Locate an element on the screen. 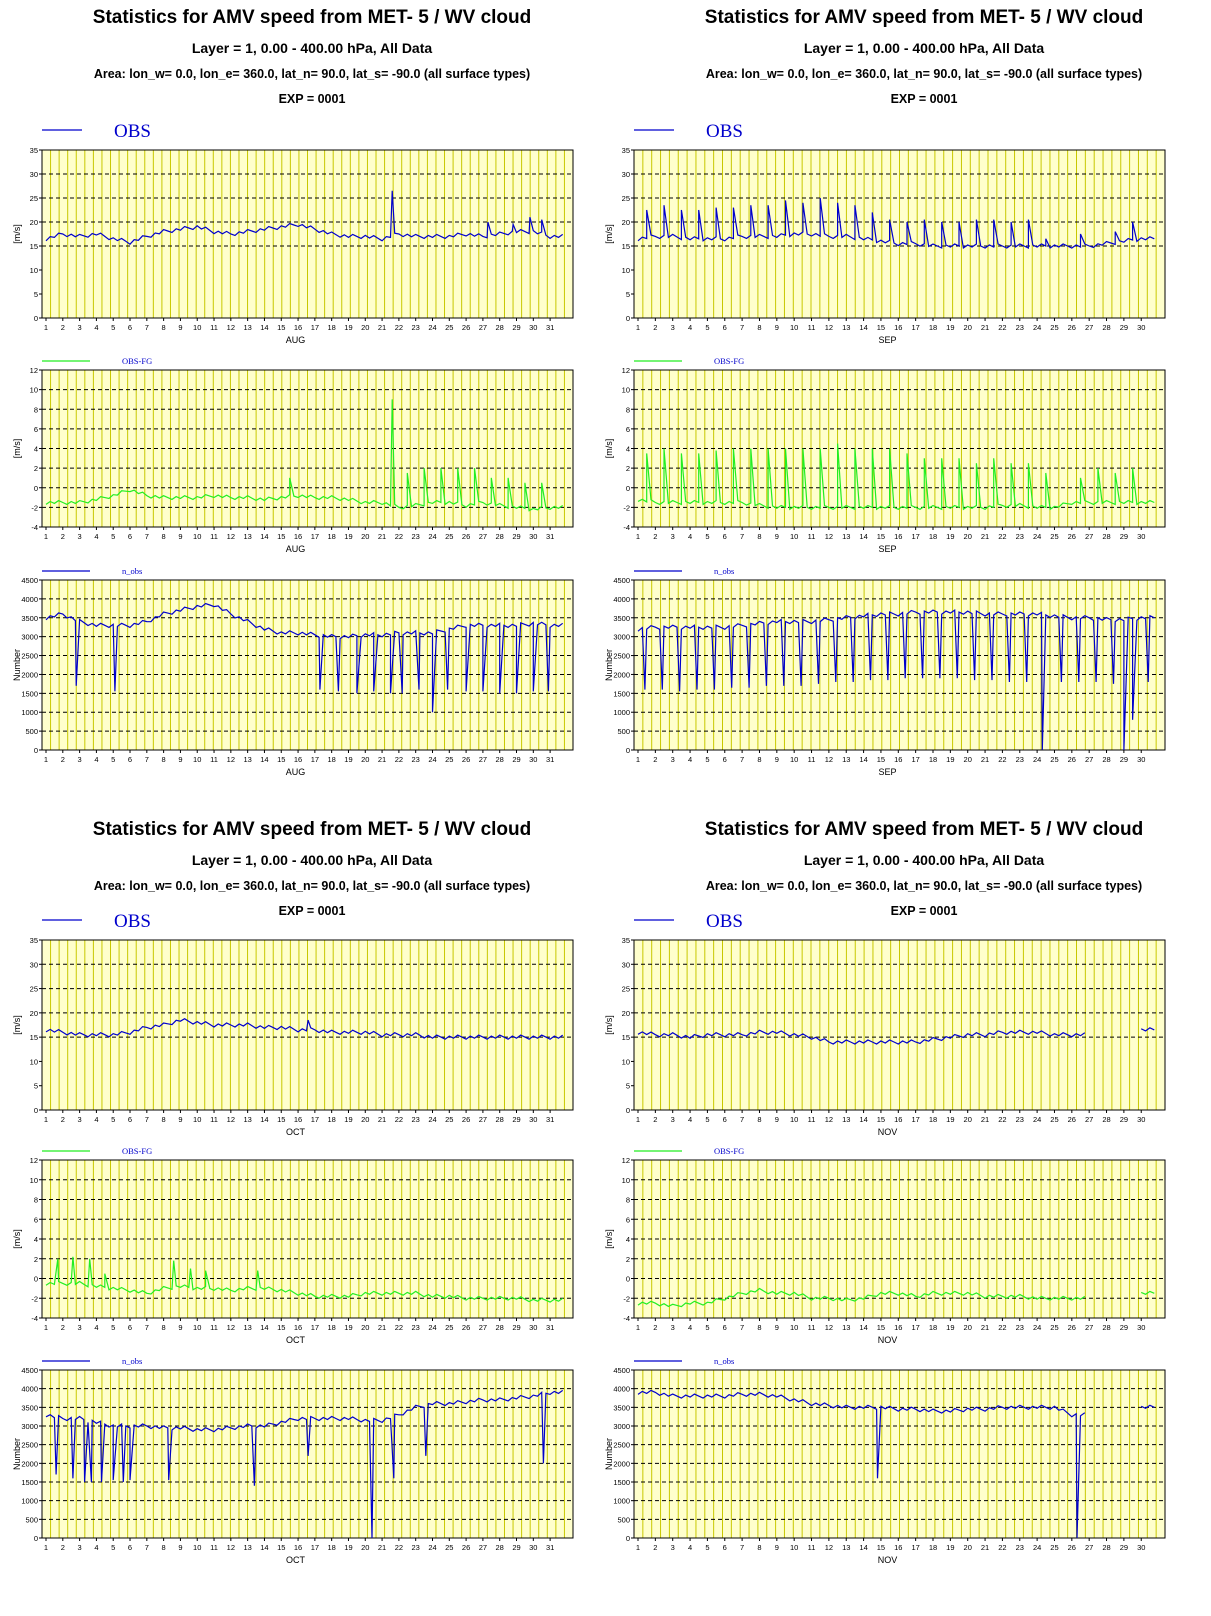 The image size is (1211, 1616). y-tick-label: 25 is located at coordinates (626, 989).